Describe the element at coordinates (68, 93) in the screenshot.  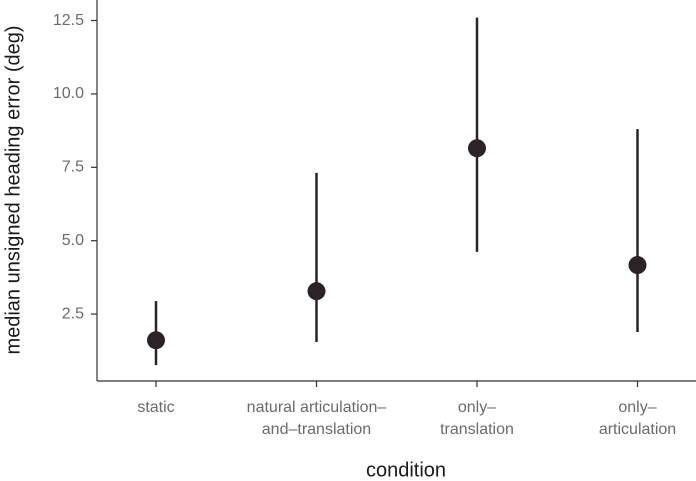
I see `y-tick-label: 10.0` at that location.